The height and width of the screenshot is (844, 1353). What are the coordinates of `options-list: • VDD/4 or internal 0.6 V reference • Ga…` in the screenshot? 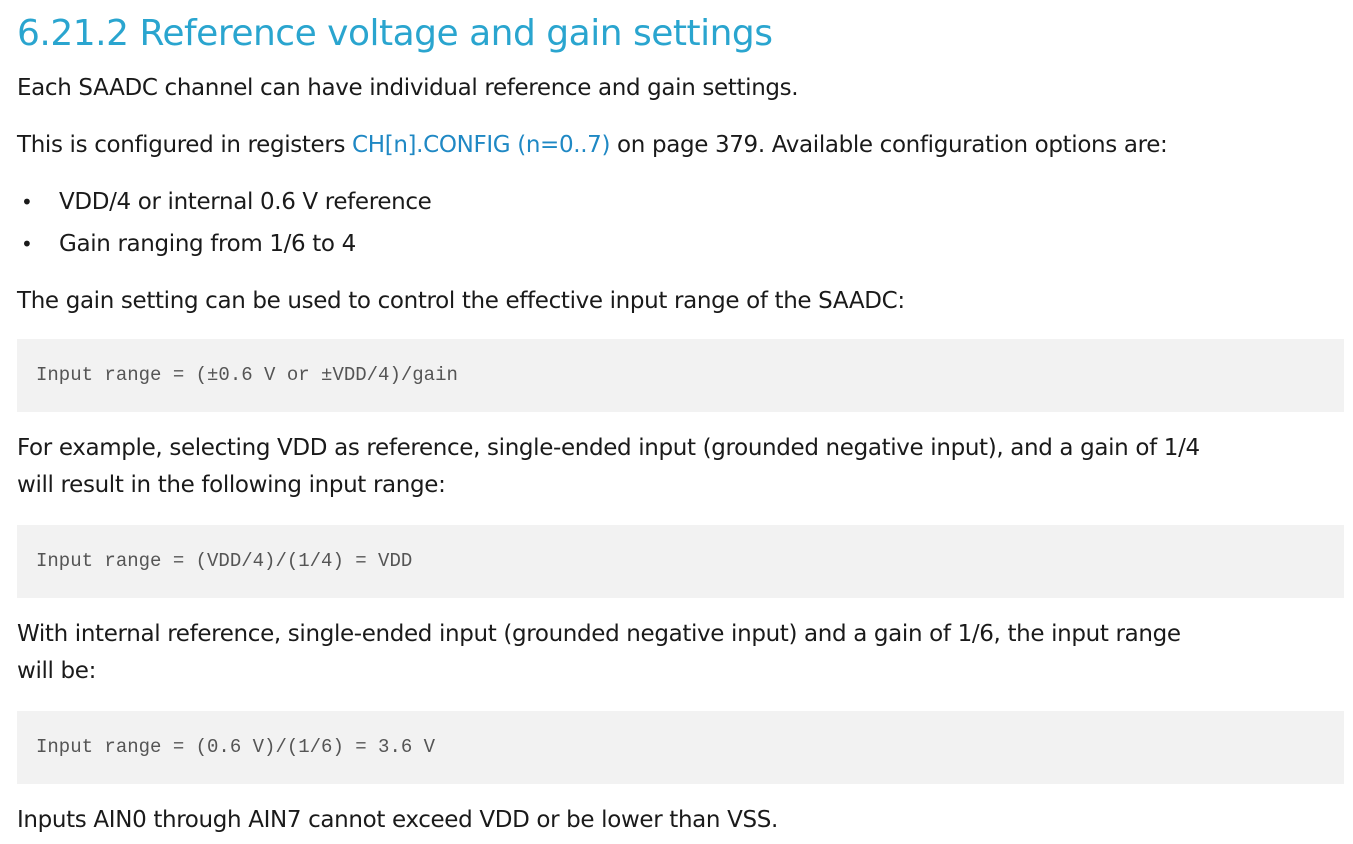 It's located at (224, 223).